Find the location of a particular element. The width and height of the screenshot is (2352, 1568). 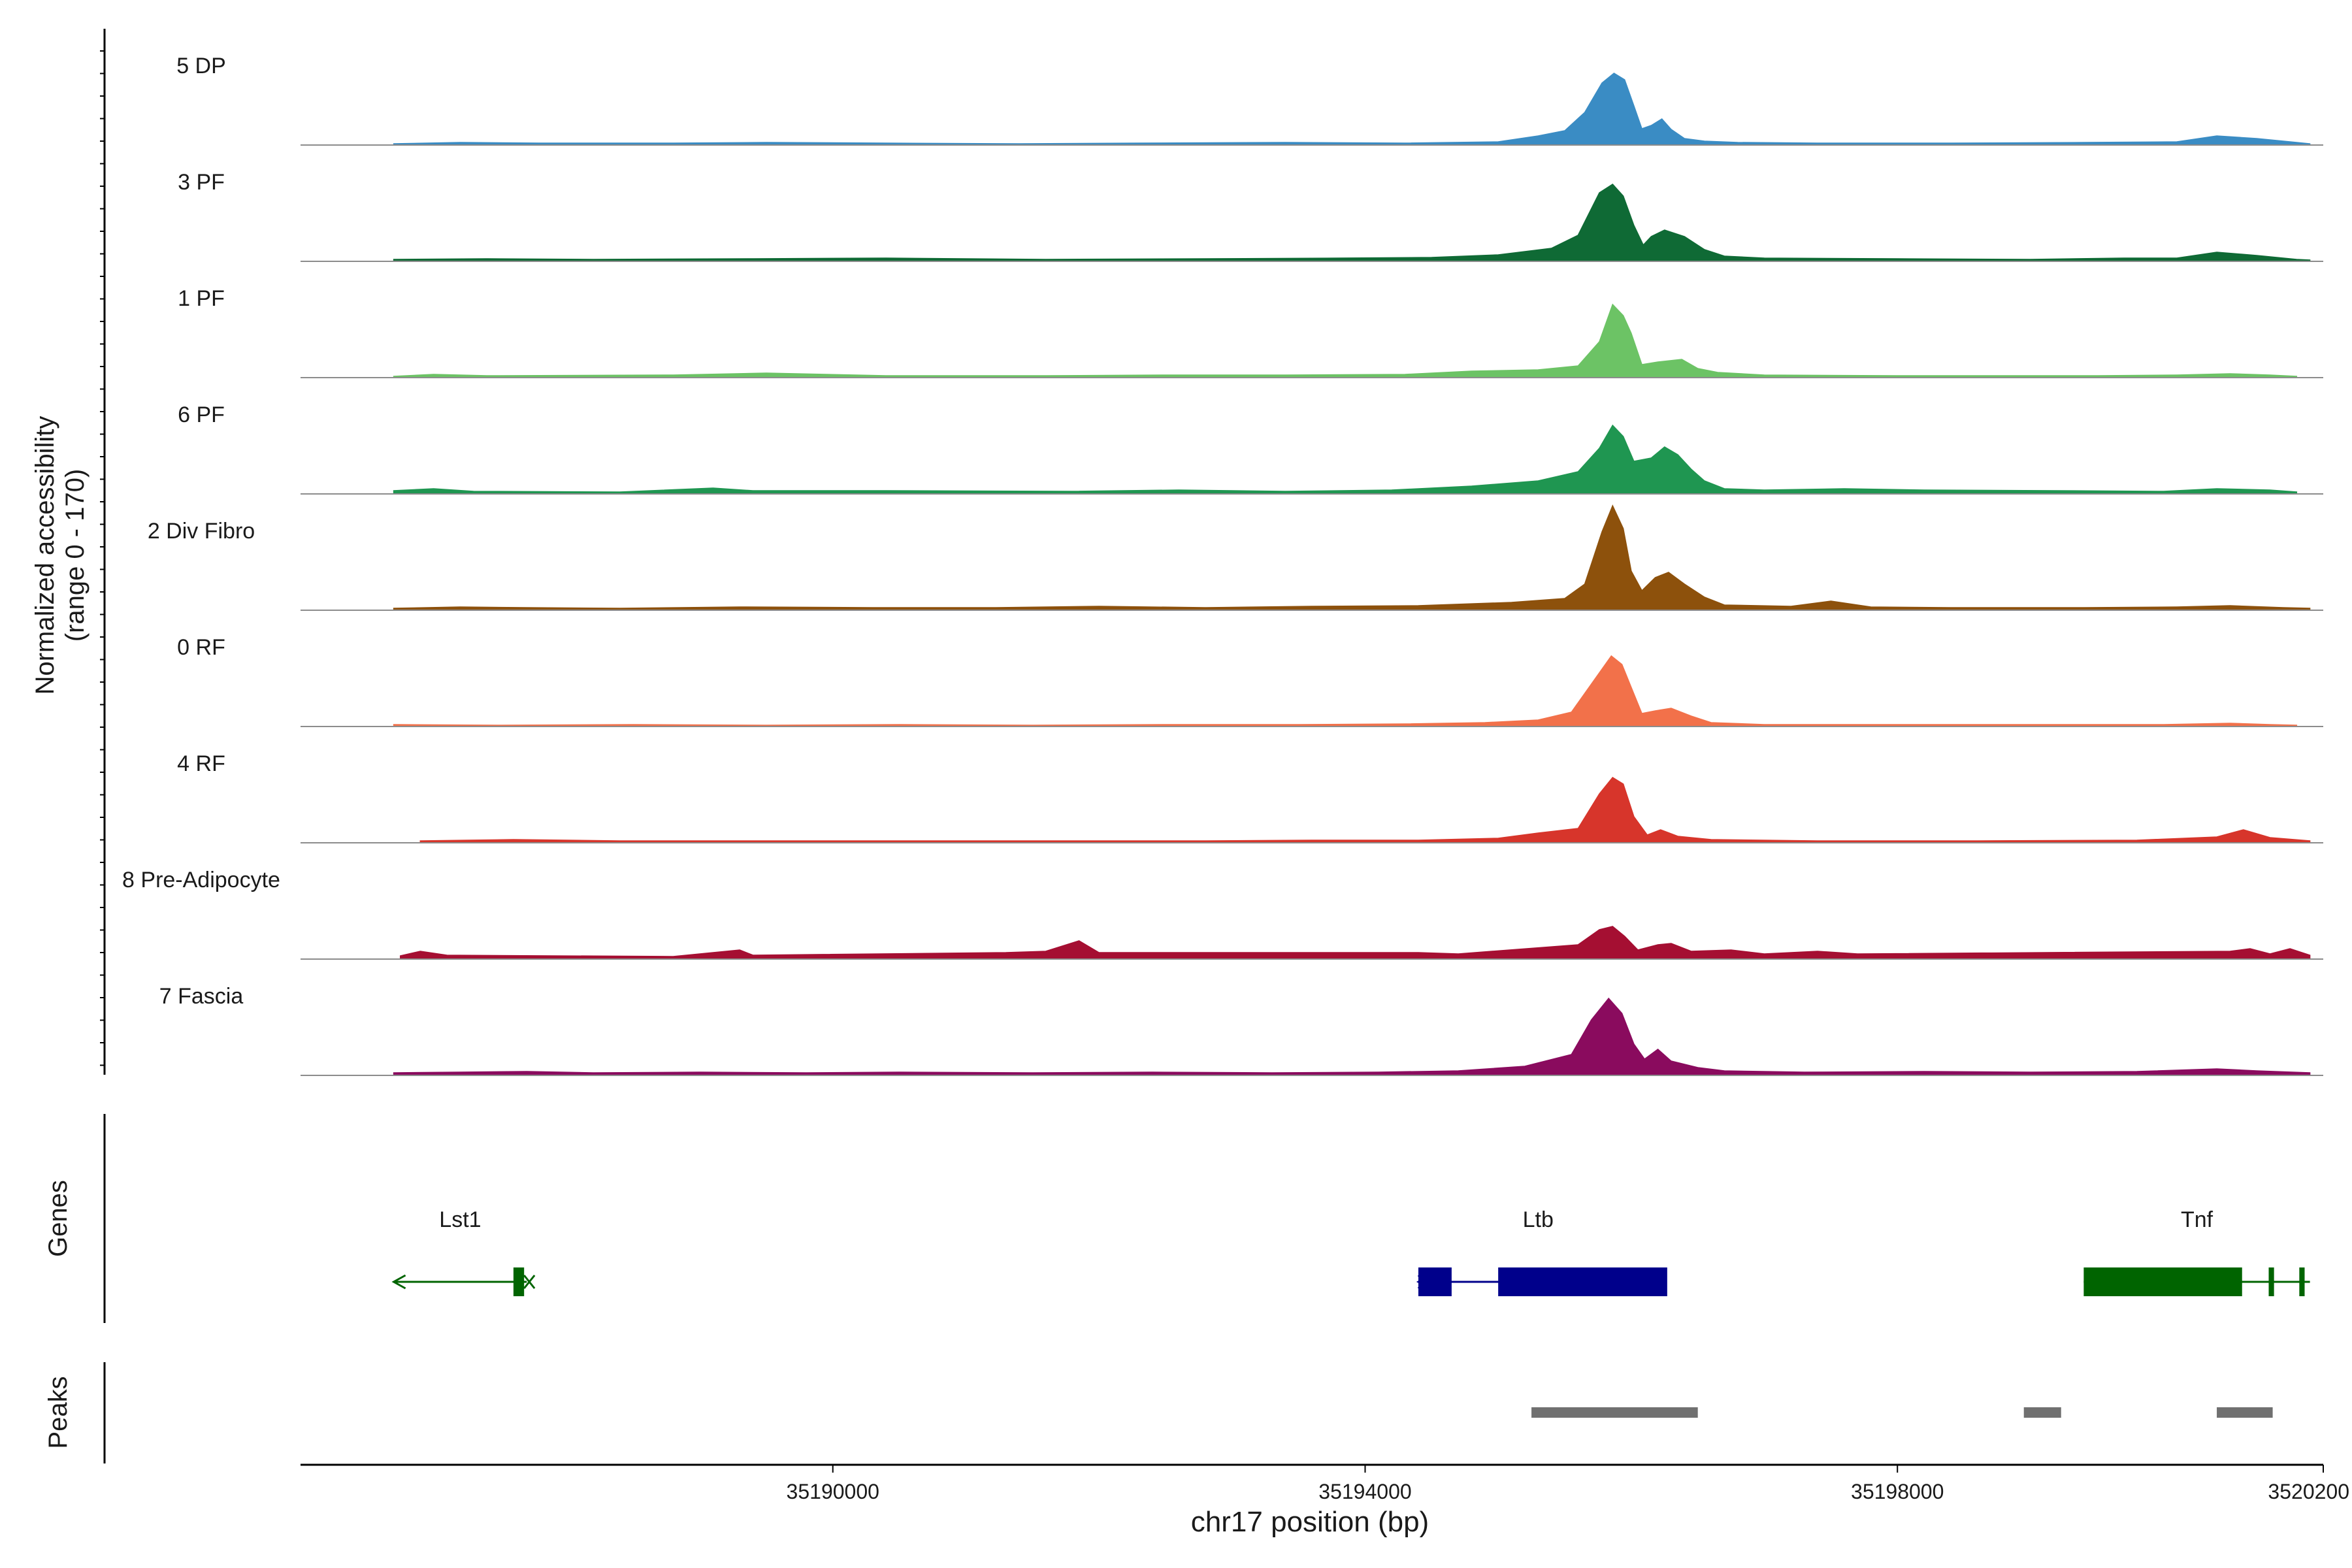

x-tick-label: 35194000 is located at coordinates (1364, 1491).